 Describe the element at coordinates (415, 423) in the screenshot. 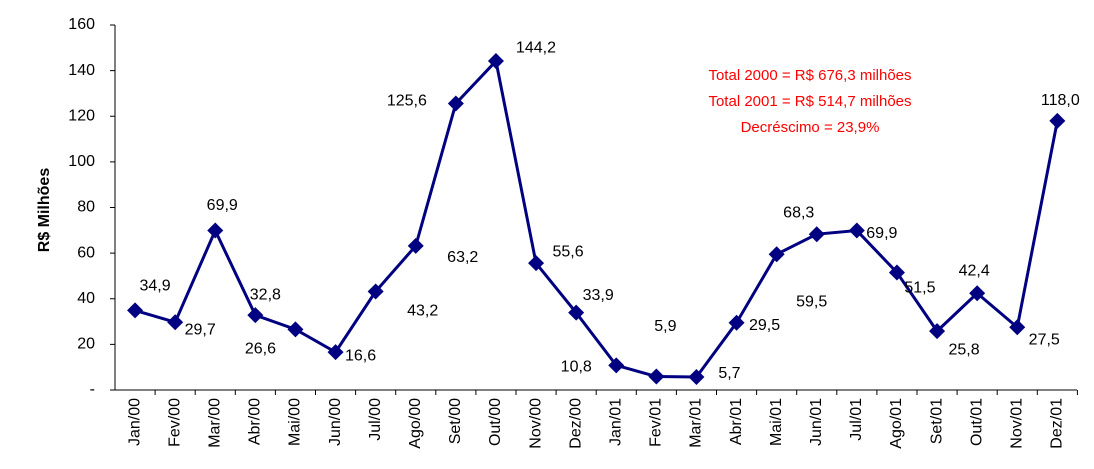

I see `x-tick-label: Ago/00` at that location.